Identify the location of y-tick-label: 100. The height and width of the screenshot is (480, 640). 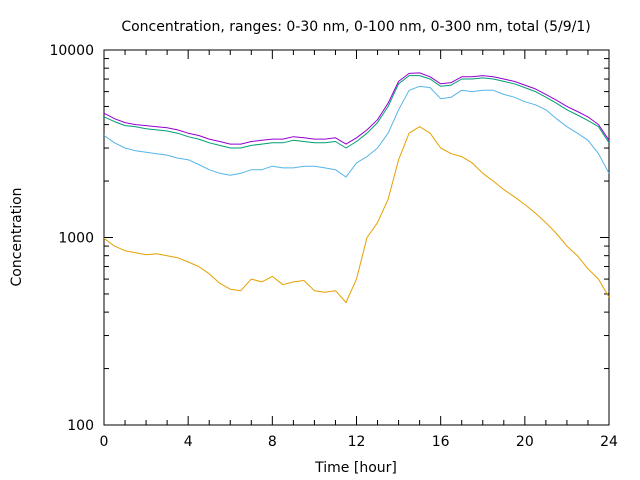
(80, 426).